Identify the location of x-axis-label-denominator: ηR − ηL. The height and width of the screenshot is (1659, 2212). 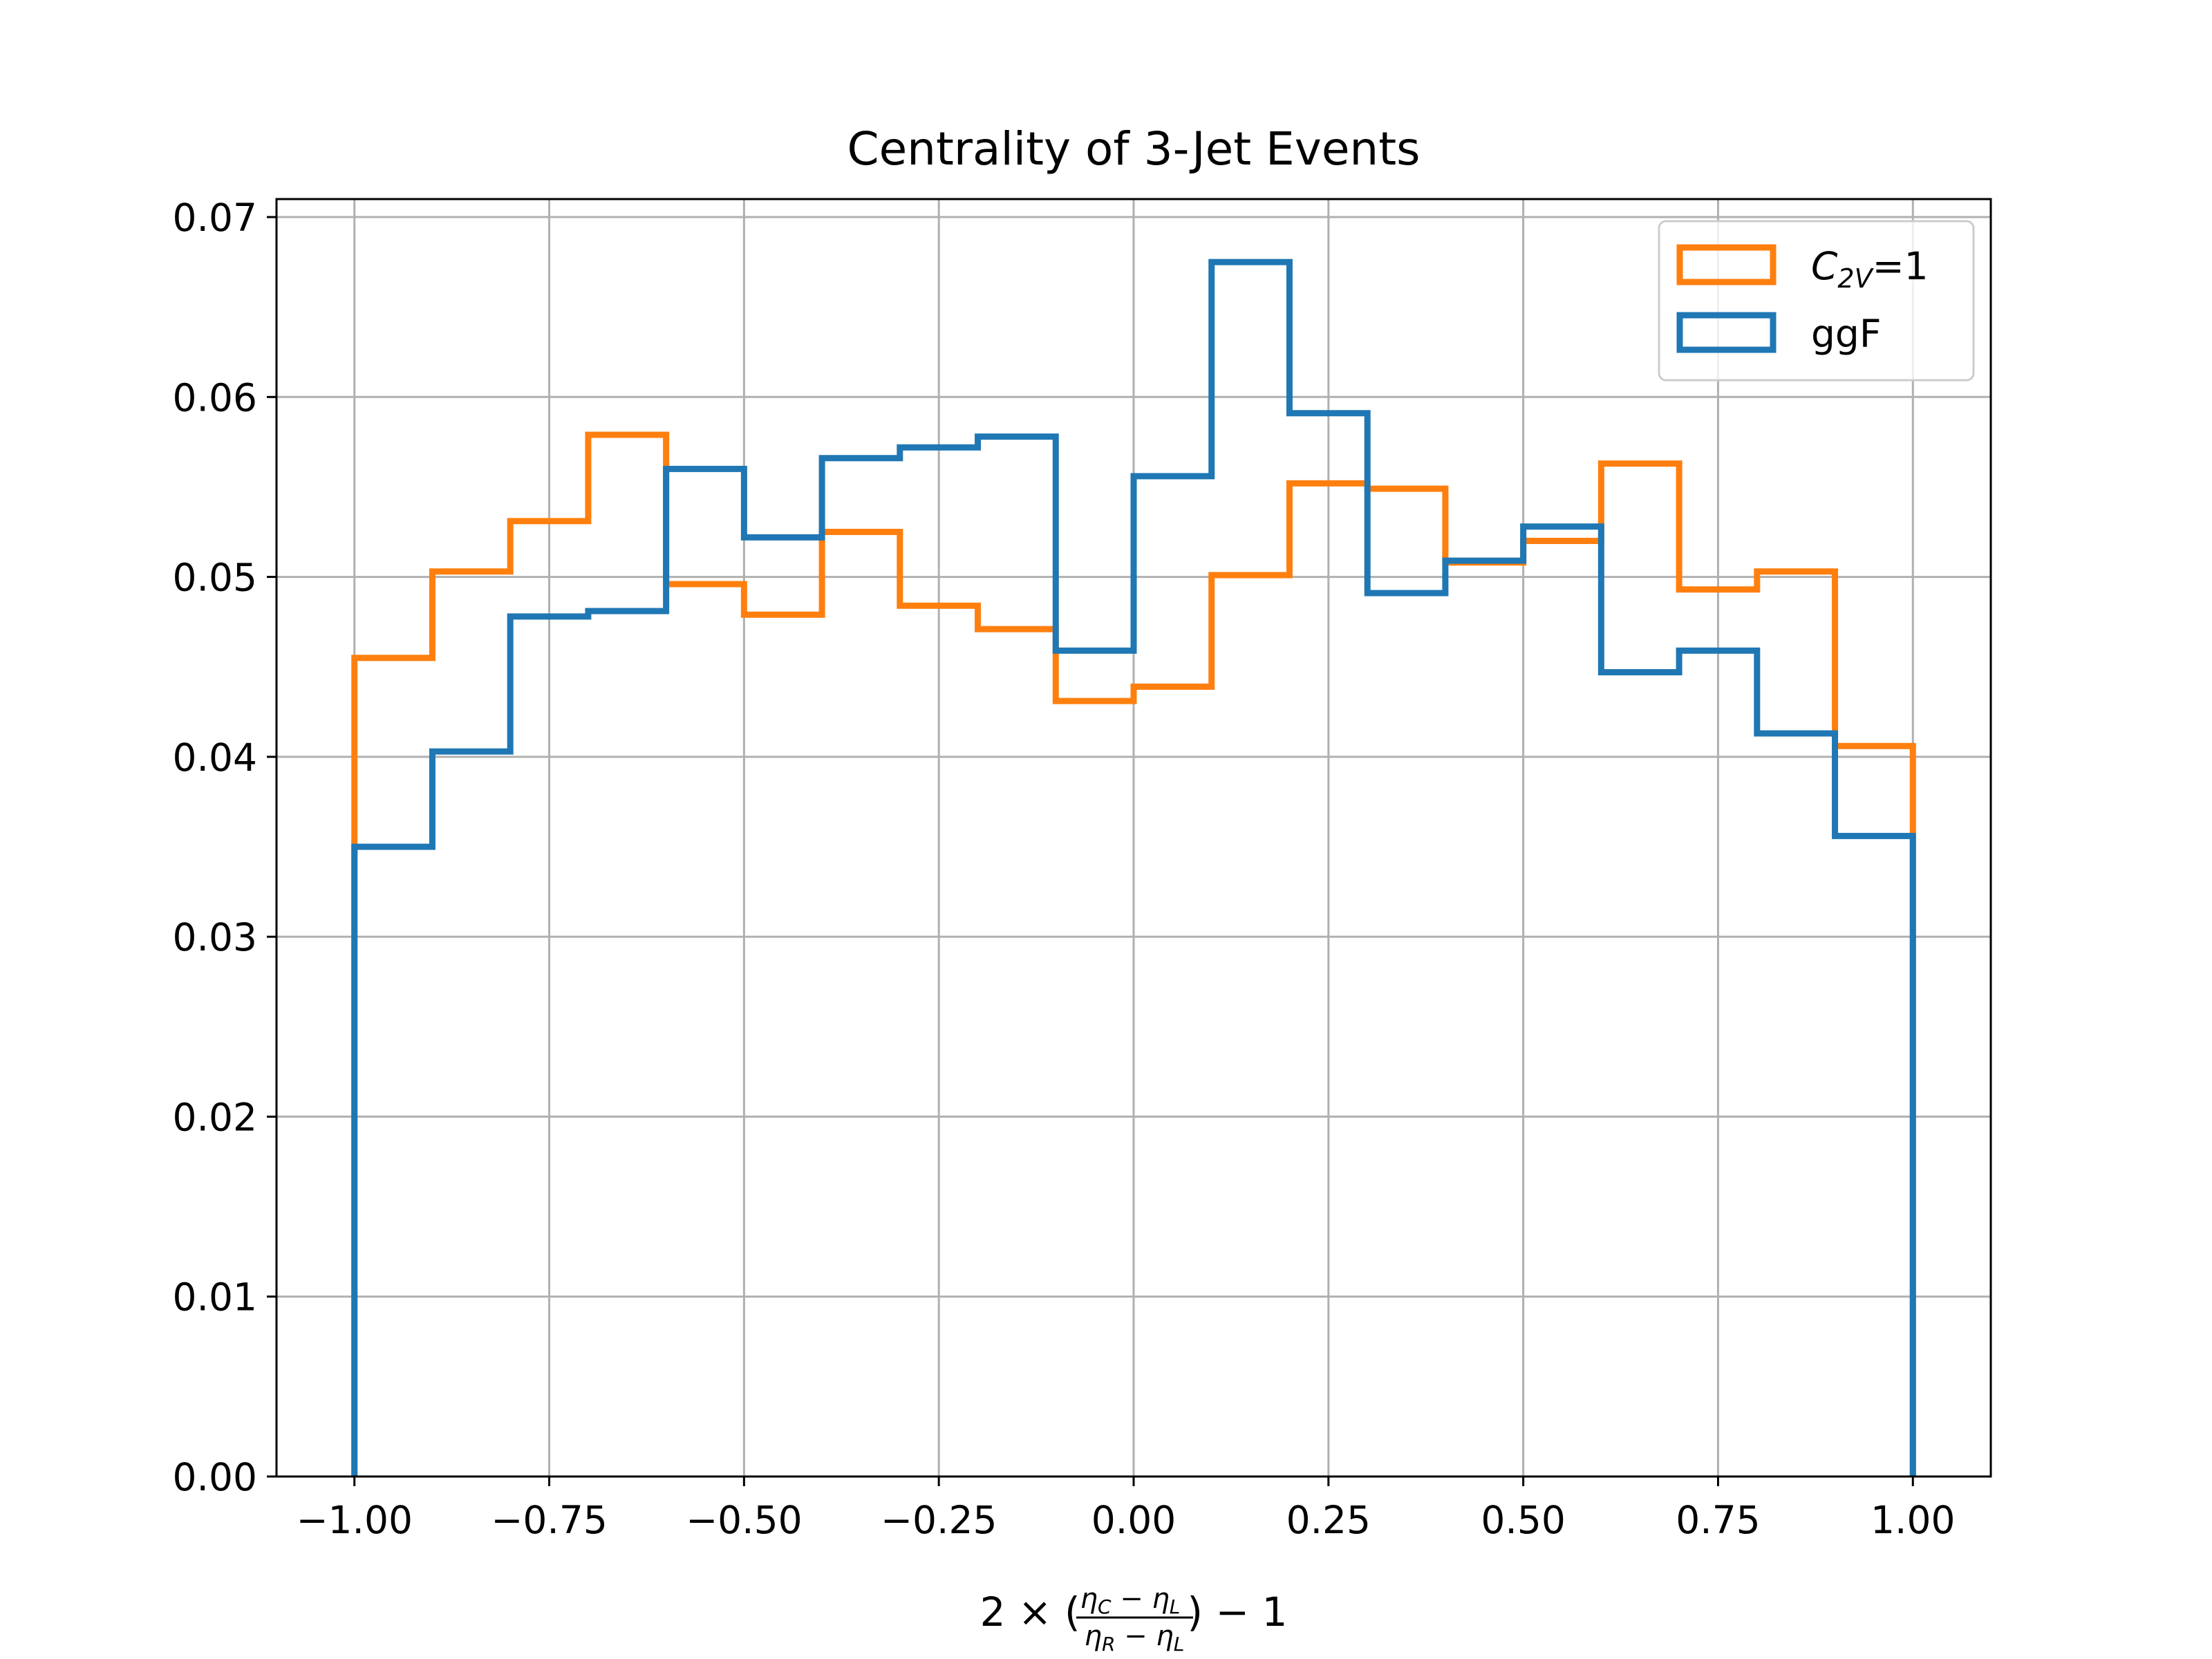
(1135, 1638).